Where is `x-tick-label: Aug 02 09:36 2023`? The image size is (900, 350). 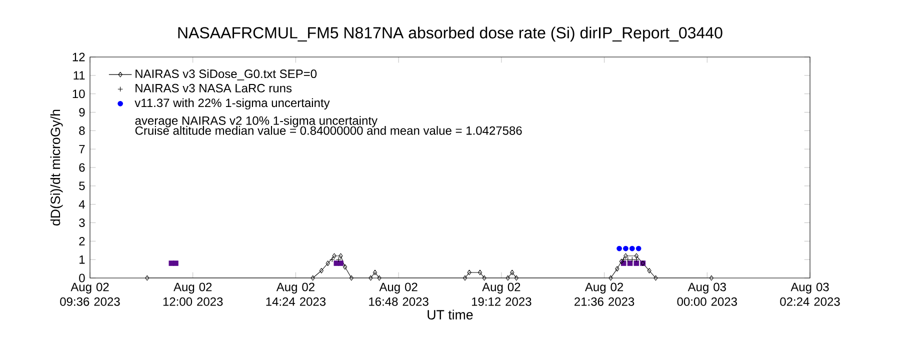
x-tick-label: Aug 02 09:36 2023 is located at coordinates (90, 294).